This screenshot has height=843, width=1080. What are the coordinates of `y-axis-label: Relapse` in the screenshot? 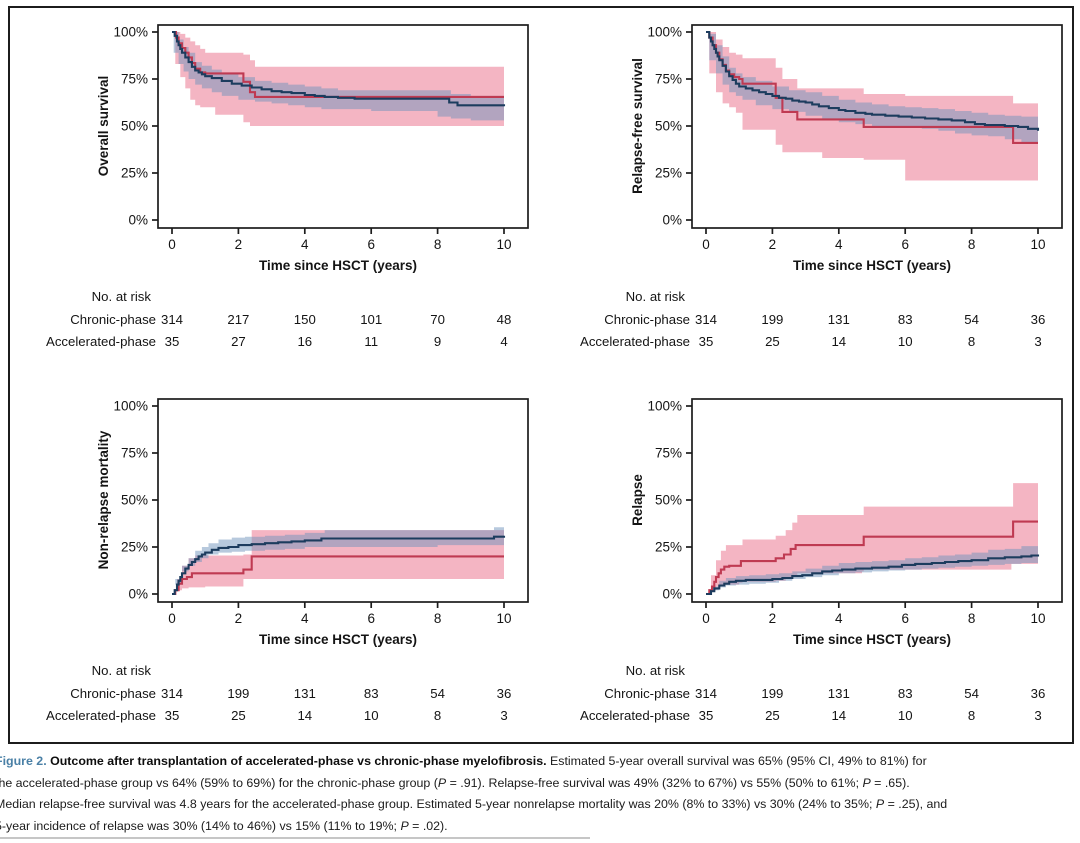 It's located at (637, 500).